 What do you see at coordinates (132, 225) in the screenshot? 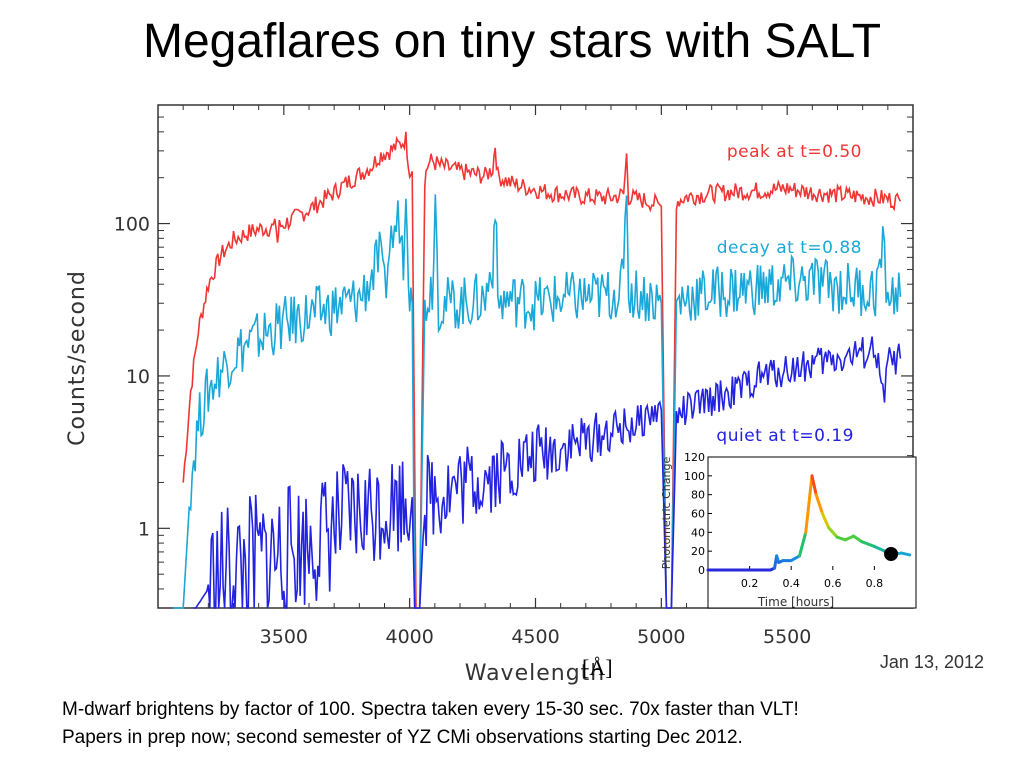
I see `y-tick-label: 100` at bounding box center [132, 225].